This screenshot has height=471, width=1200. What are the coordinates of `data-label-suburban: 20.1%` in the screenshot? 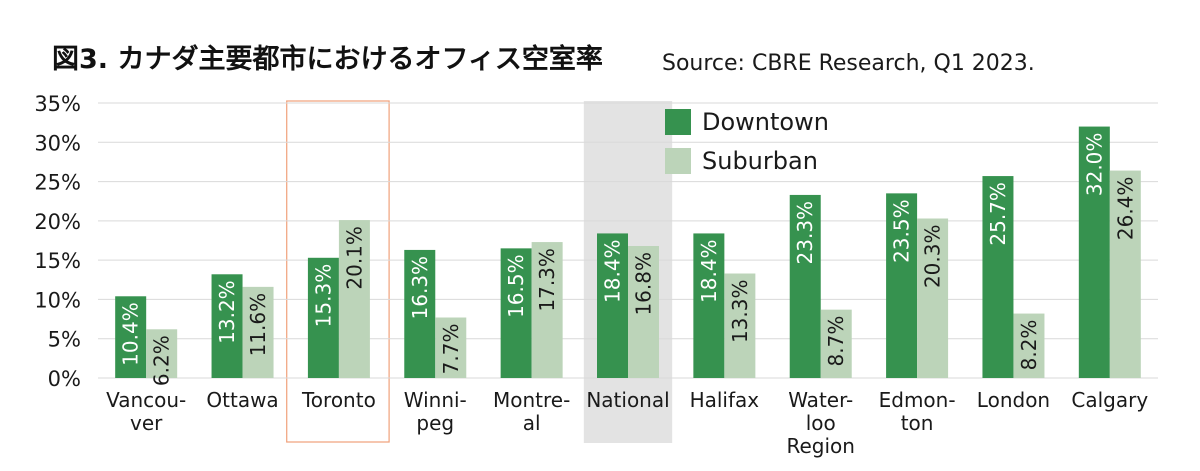 It's located at (354, 258).